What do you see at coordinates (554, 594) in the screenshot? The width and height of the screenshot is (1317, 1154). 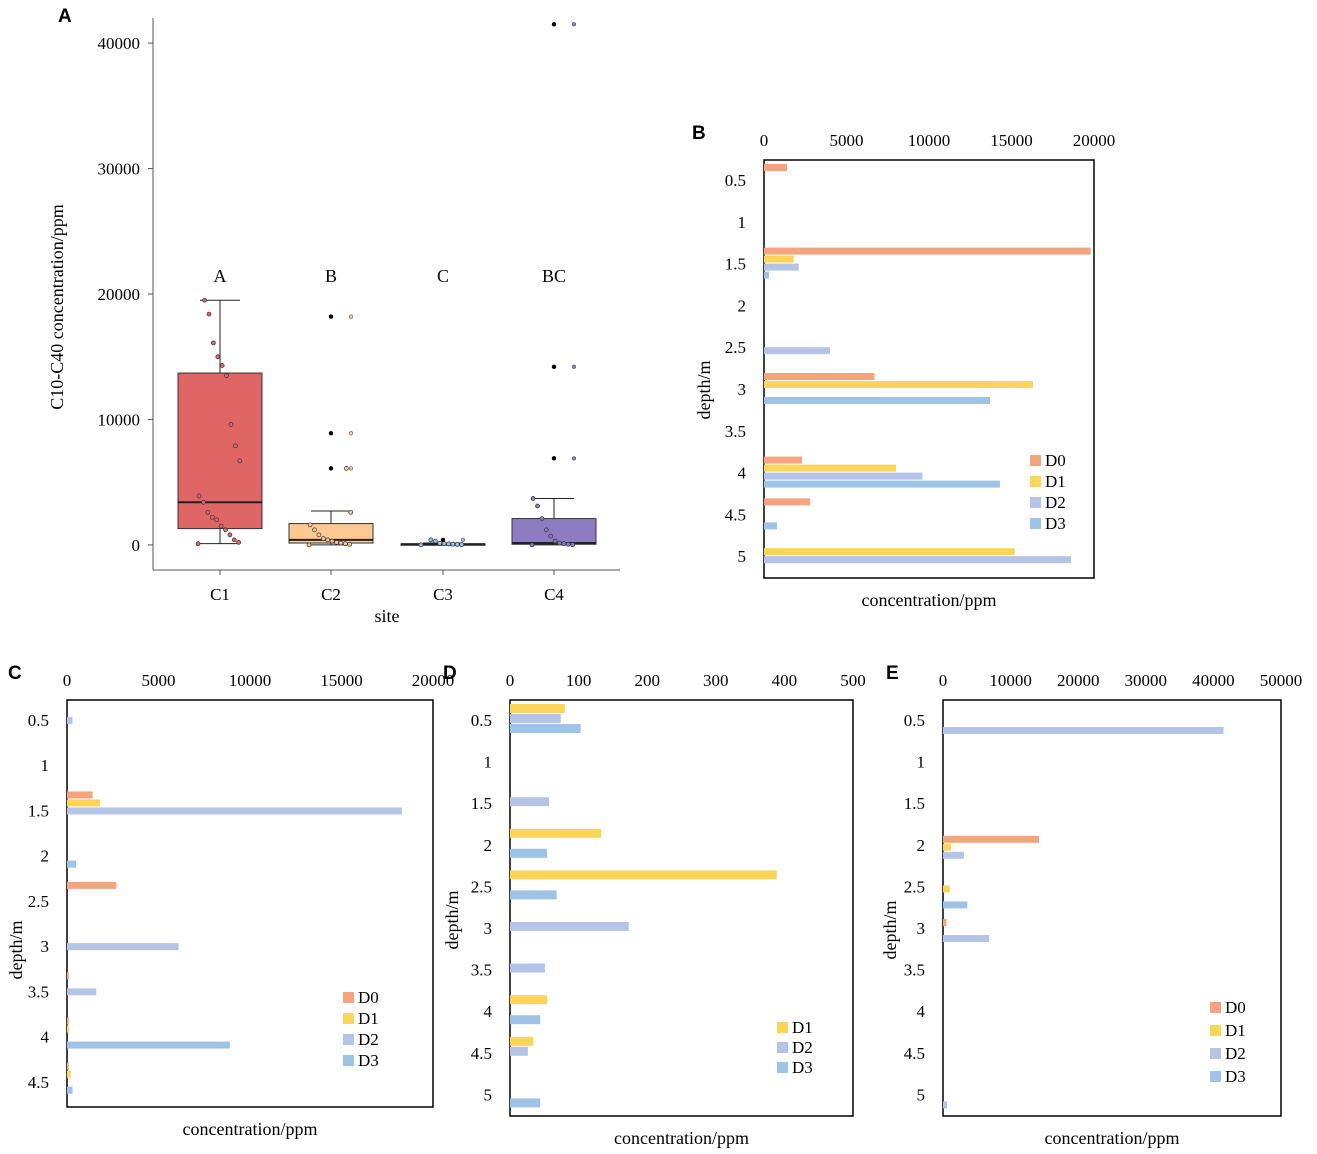 I see `panel-a-x-tick-label: C4` at bounding box center [554, 594].